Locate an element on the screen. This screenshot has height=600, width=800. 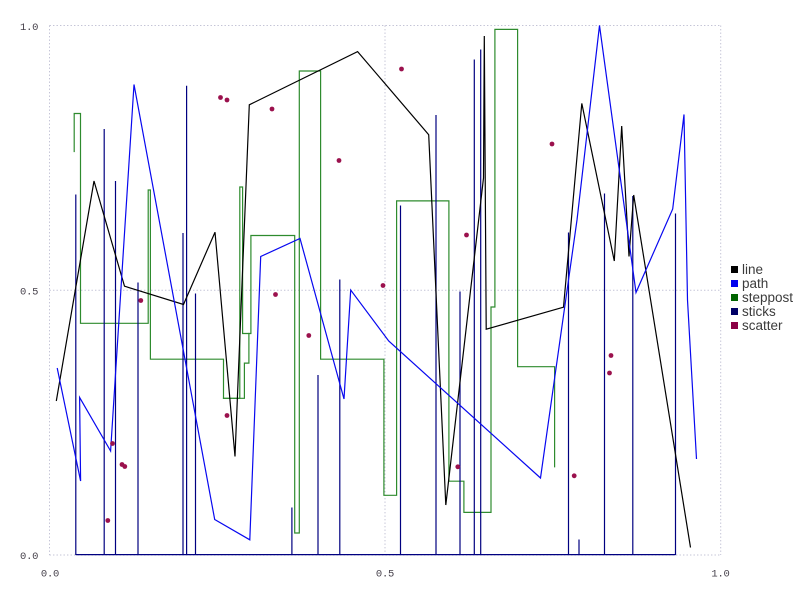
svg-text: steppost is located at coordinates (767, 297).